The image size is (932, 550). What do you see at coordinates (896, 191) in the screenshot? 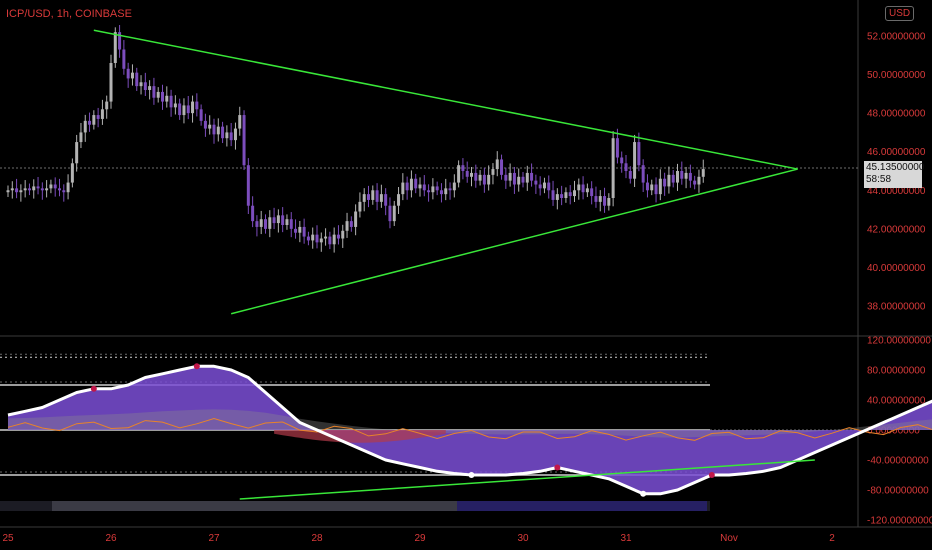
I see `price-tick-label: 44.00000000` at bounding box center [896, 191].